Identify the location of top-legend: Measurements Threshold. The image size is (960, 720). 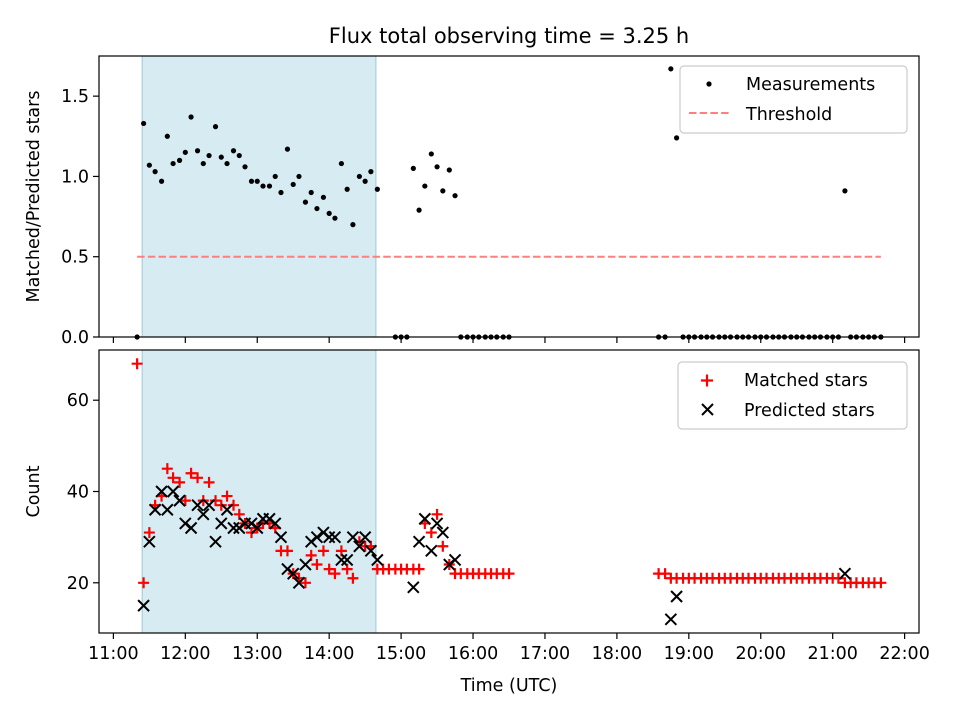
(793, 99).